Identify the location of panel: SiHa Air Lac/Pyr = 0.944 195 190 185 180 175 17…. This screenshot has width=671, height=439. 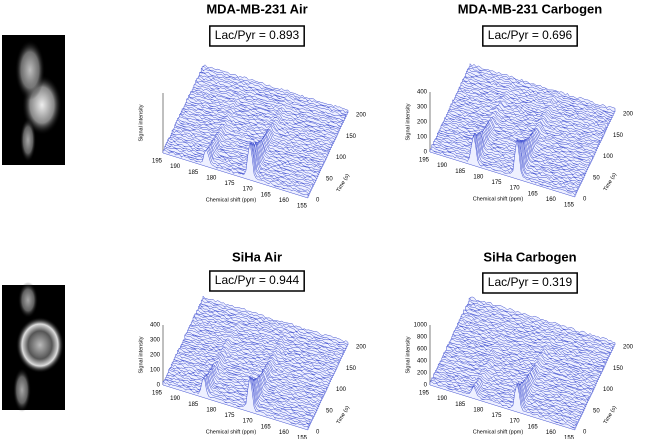
(252, 344).